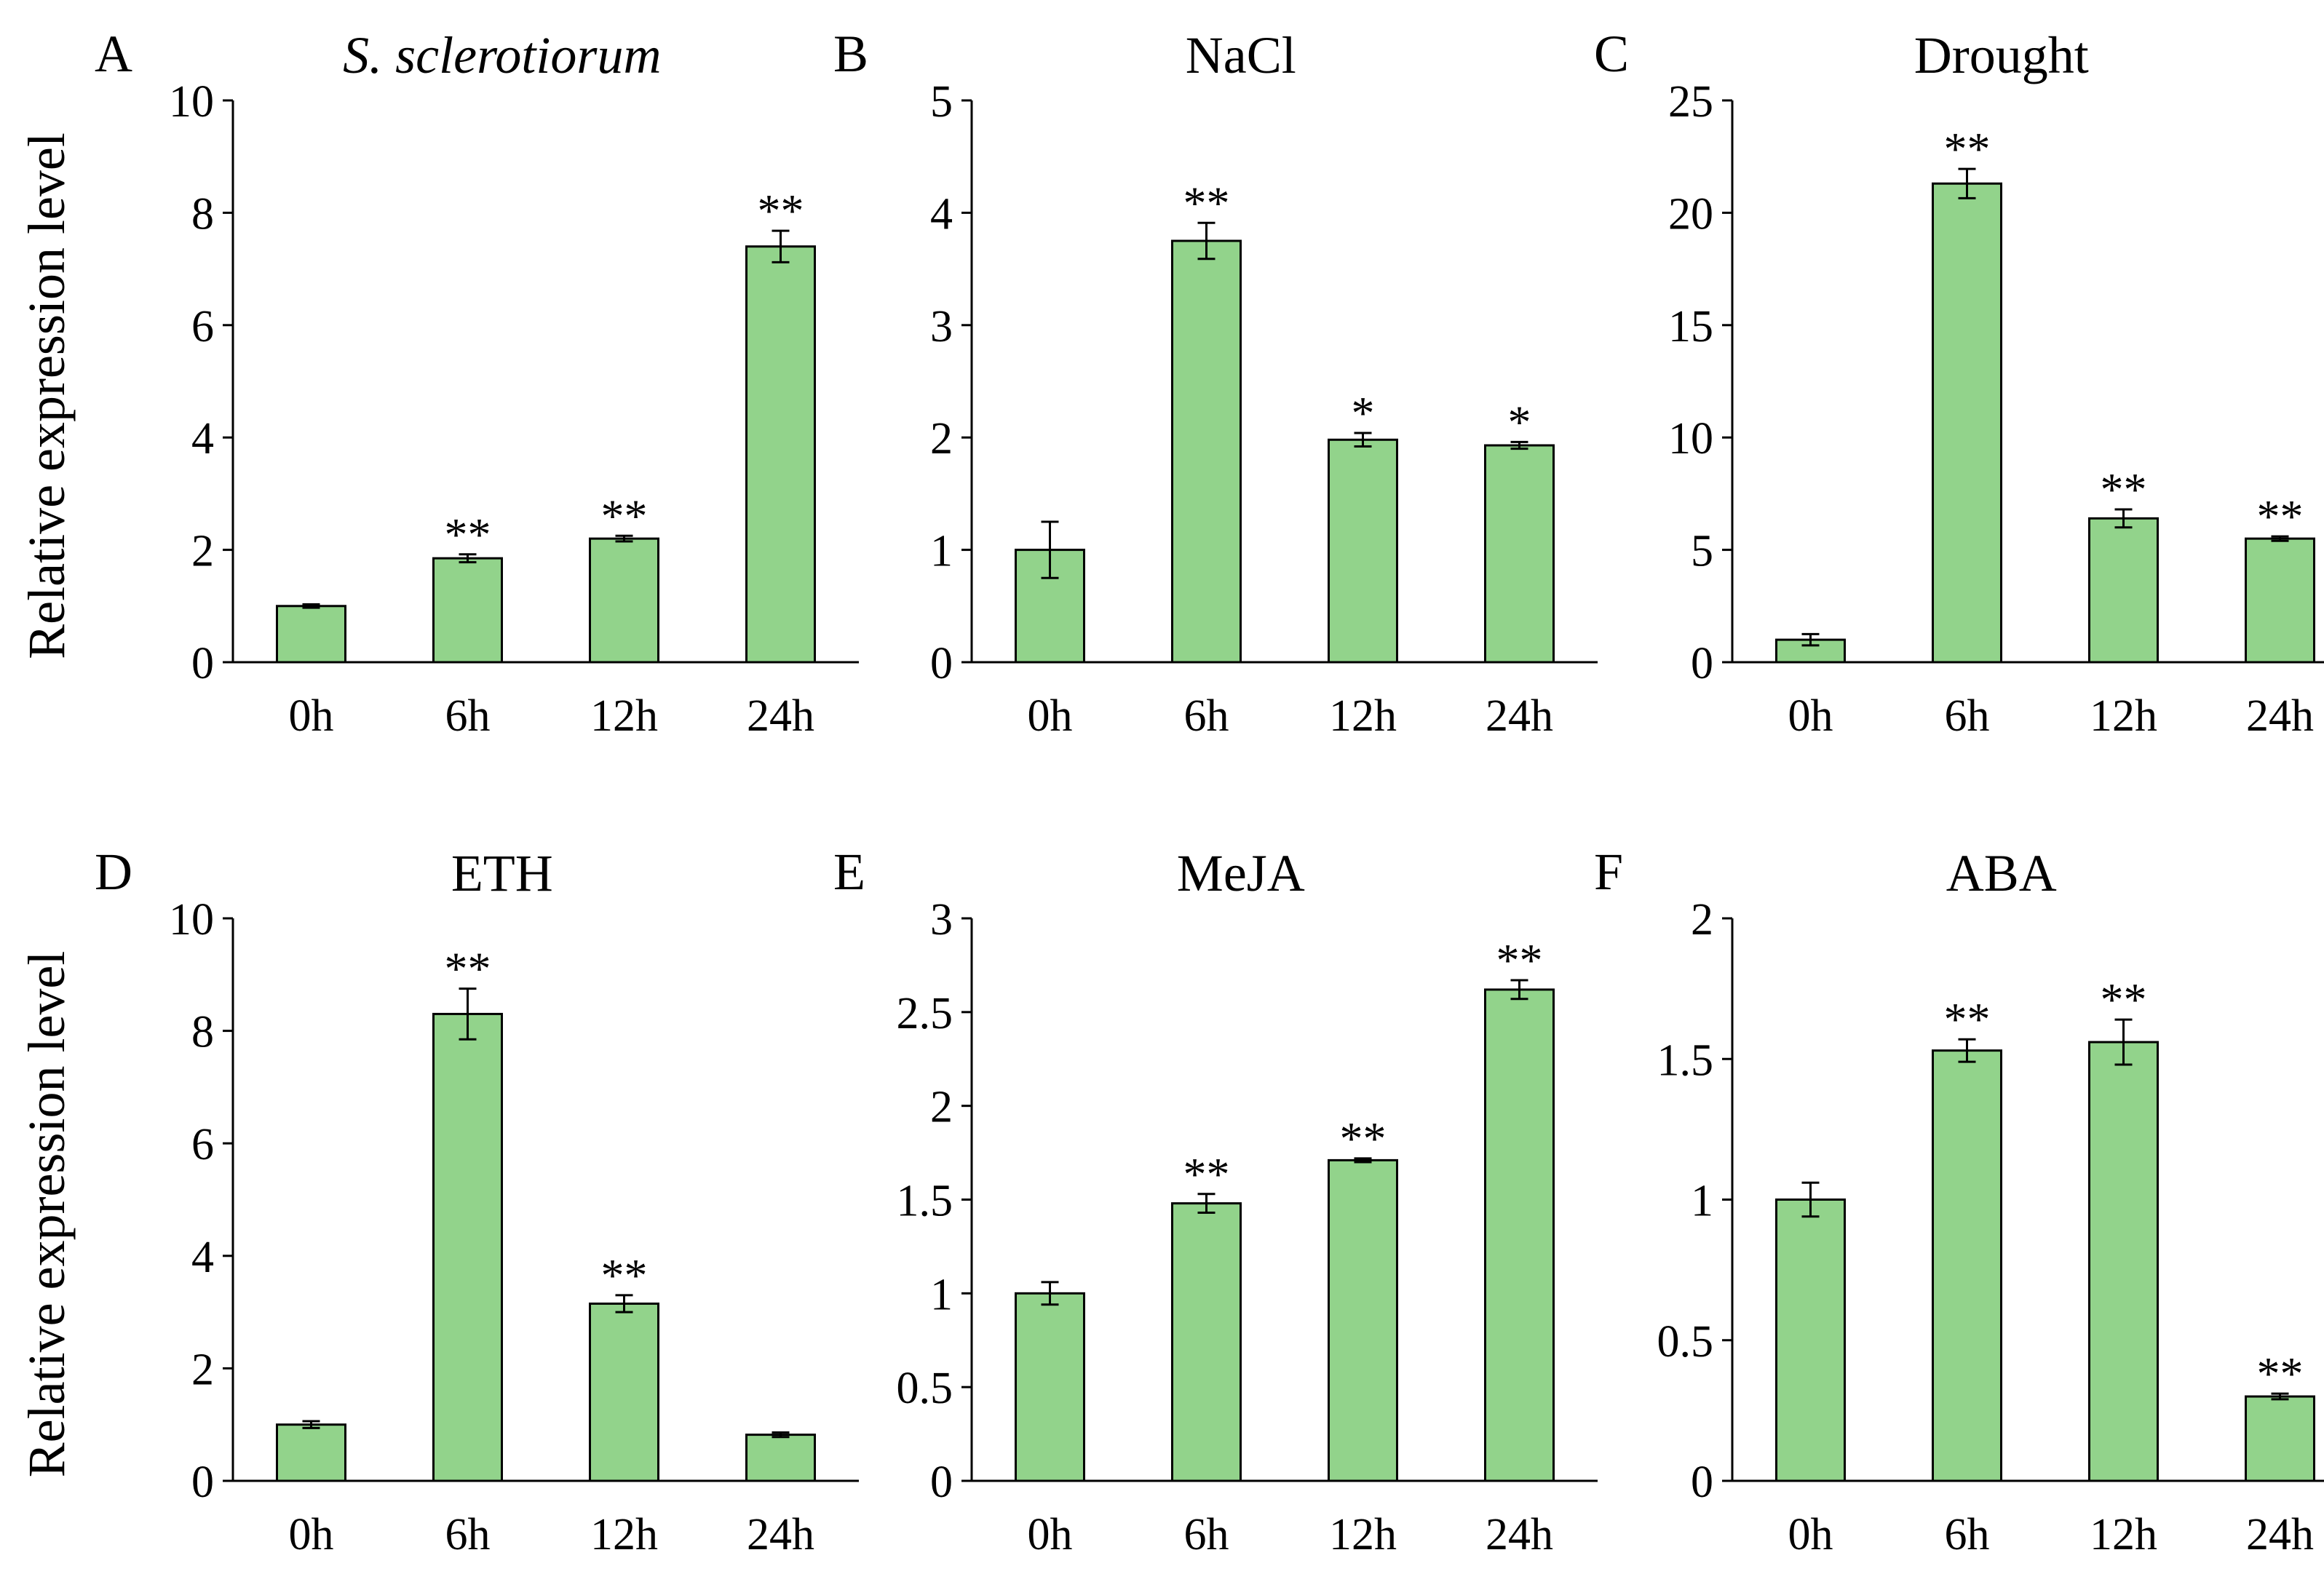 The height and width of the screenshot is (1582, 2324). Describe the element at coordinates (113, 54) in the screenshot. I see `panel-letter: A` at that location.